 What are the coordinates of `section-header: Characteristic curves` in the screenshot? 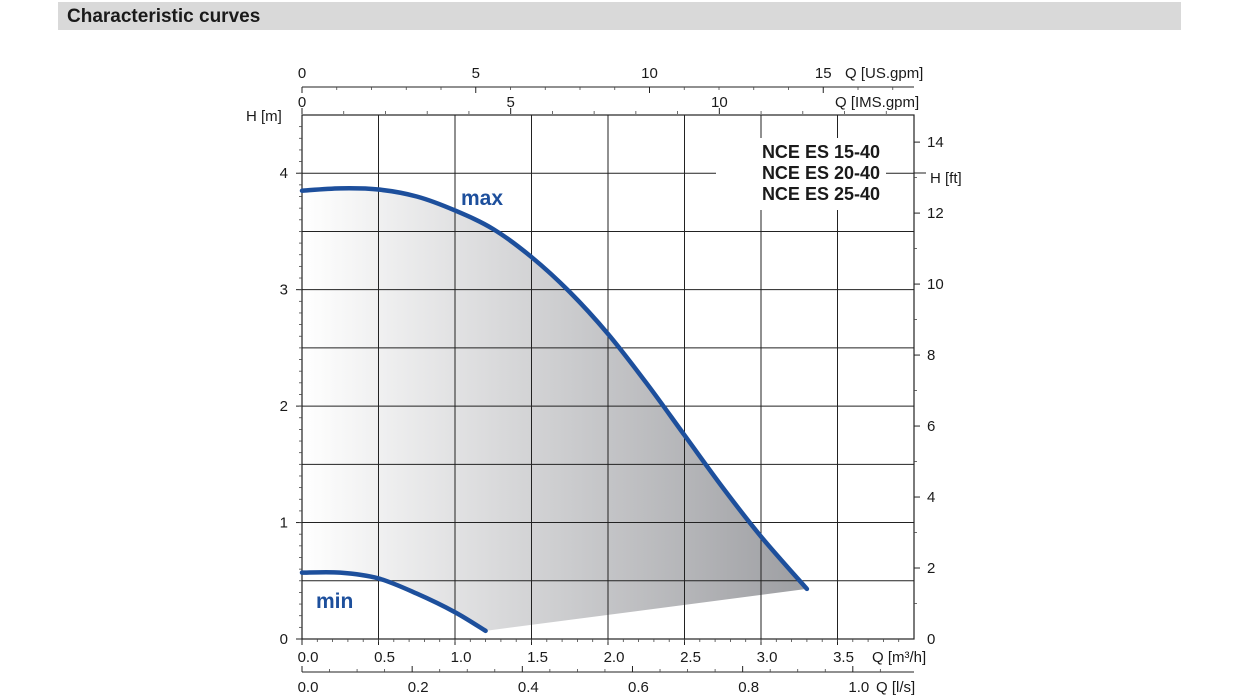 It's located at (619, 16).